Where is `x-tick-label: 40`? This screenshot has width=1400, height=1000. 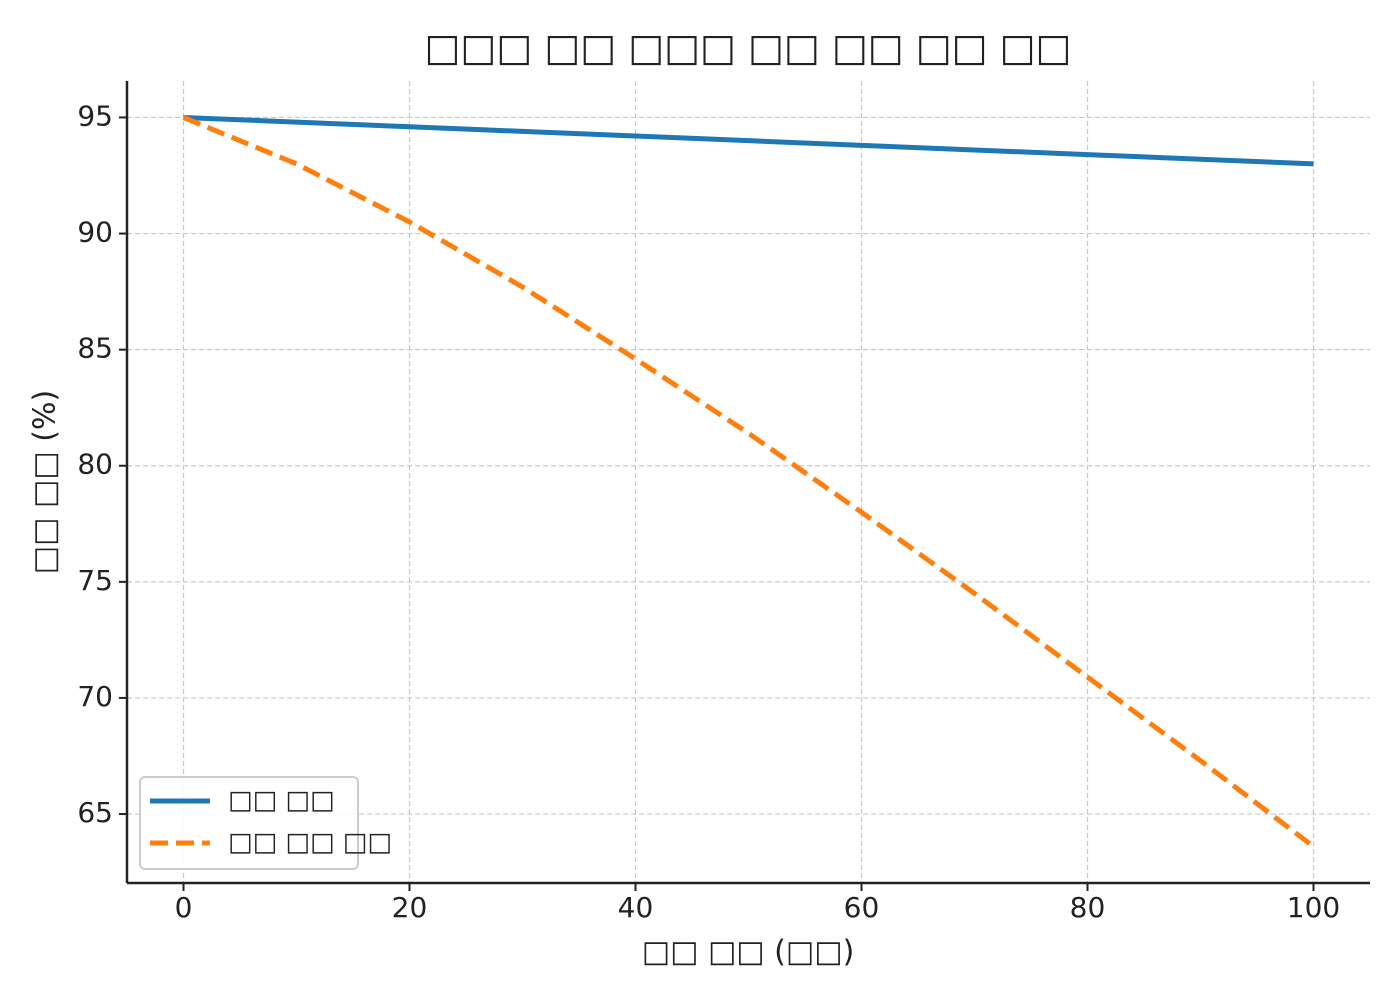
x-tick-label: 40 is located at coordinates (636, 907).